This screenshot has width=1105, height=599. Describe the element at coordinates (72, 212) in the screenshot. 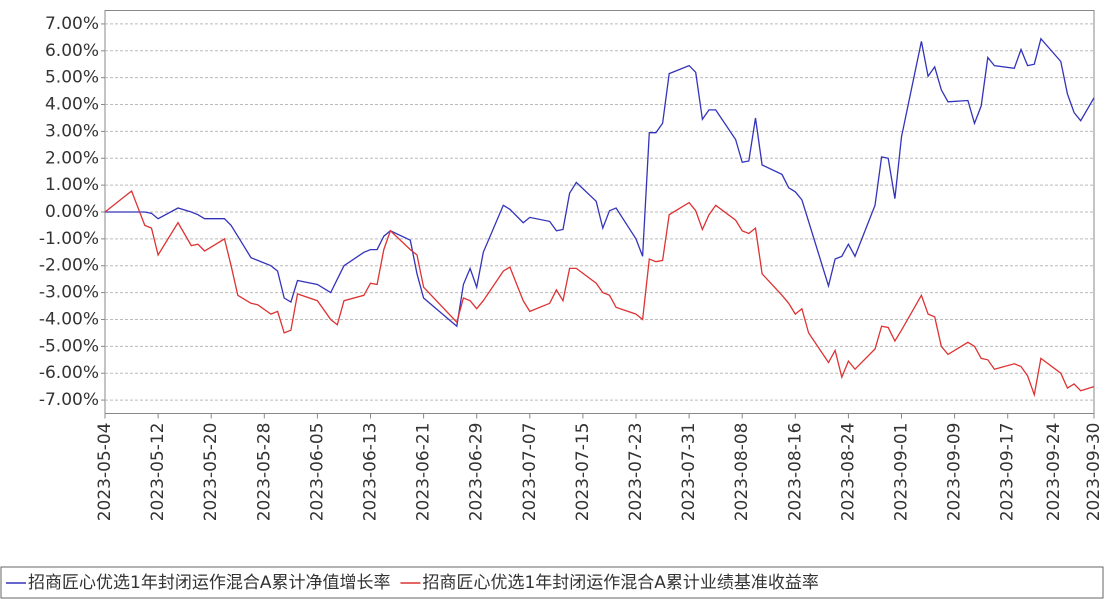

I see `y-tick-label: 0.00%` at that location.